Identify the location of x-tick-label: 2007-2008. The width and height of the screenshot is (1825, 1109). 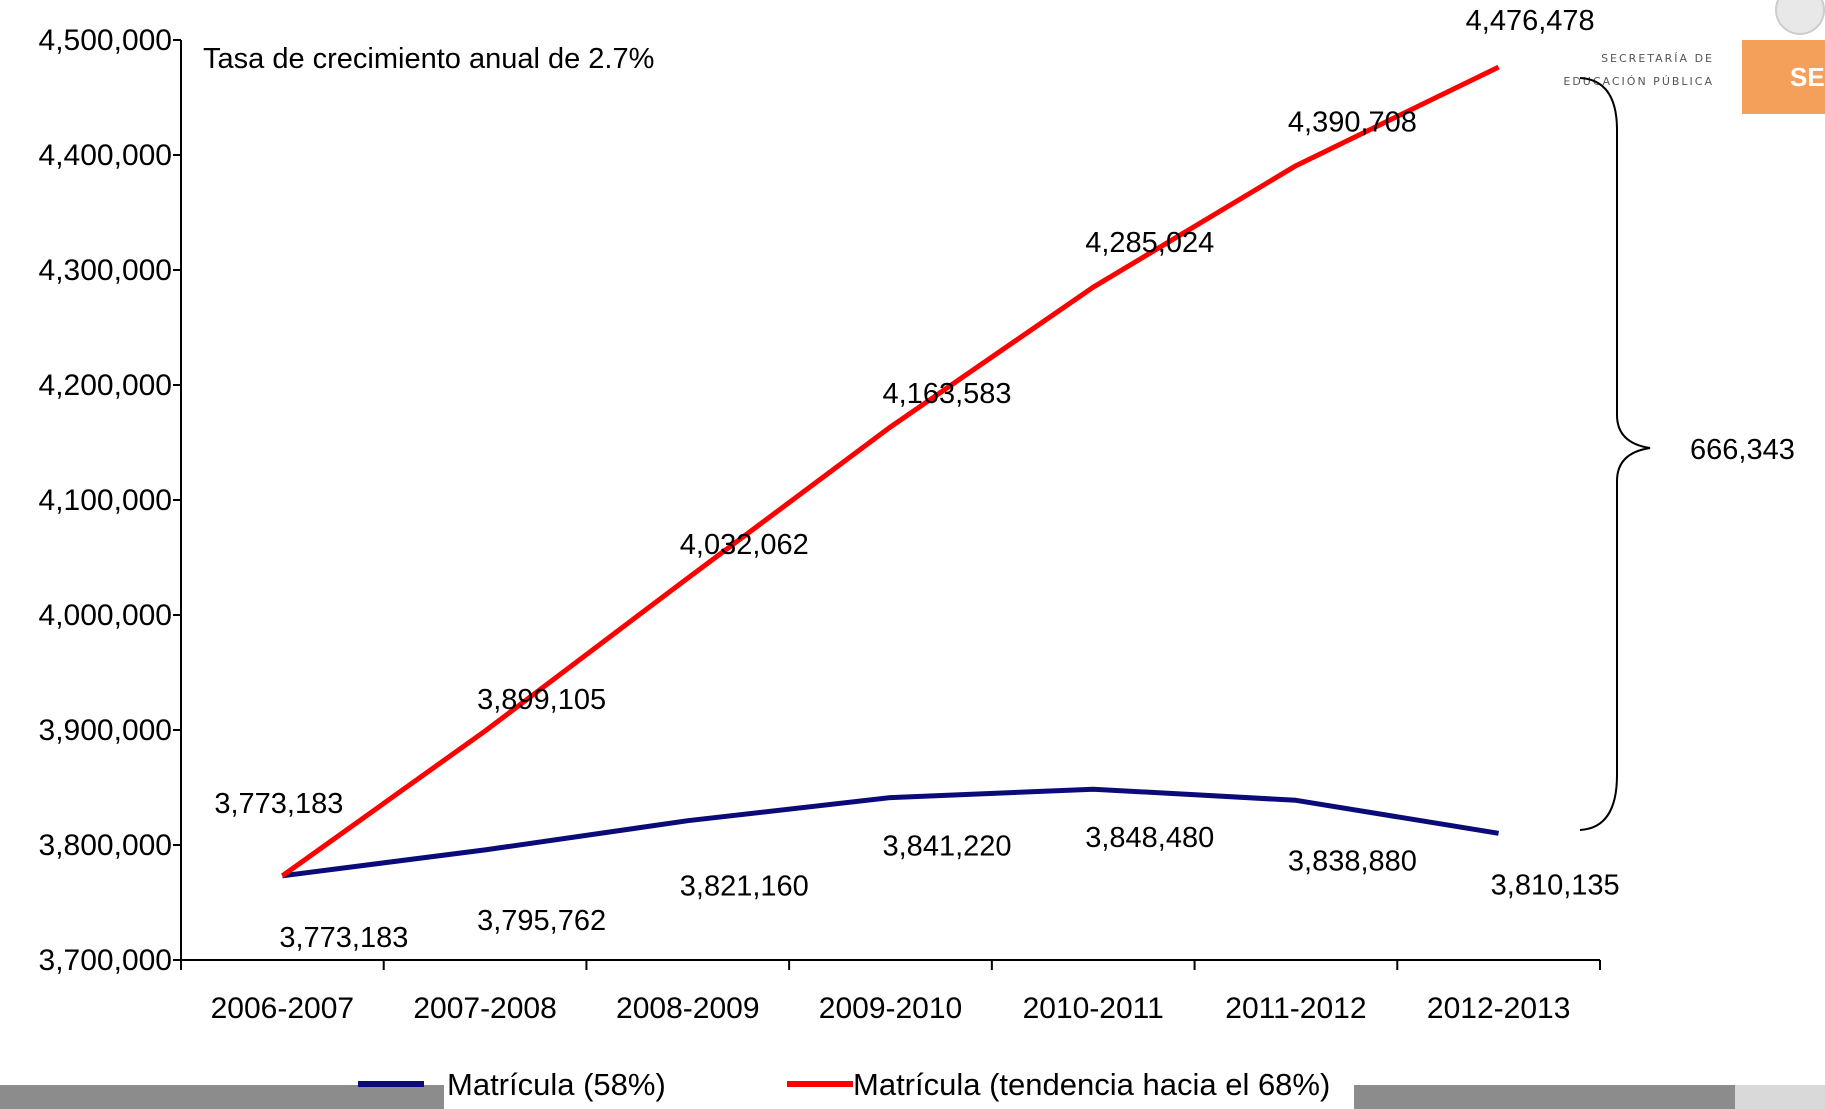
(484, 1008).